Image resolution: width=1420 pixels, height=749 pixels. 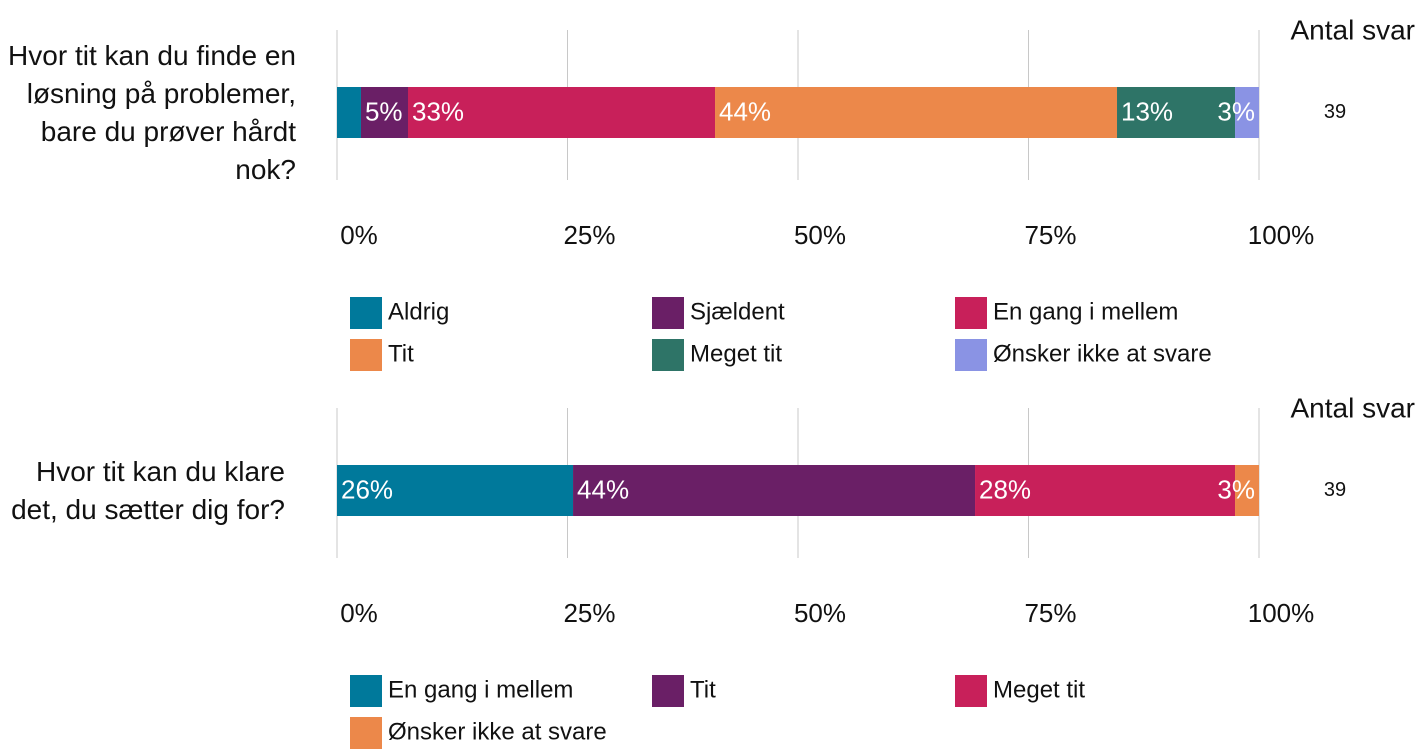 What do you see at coordinates (367, 489) in the screenshot?
I see `data-label: 26%` at bounding box center [367, 489].